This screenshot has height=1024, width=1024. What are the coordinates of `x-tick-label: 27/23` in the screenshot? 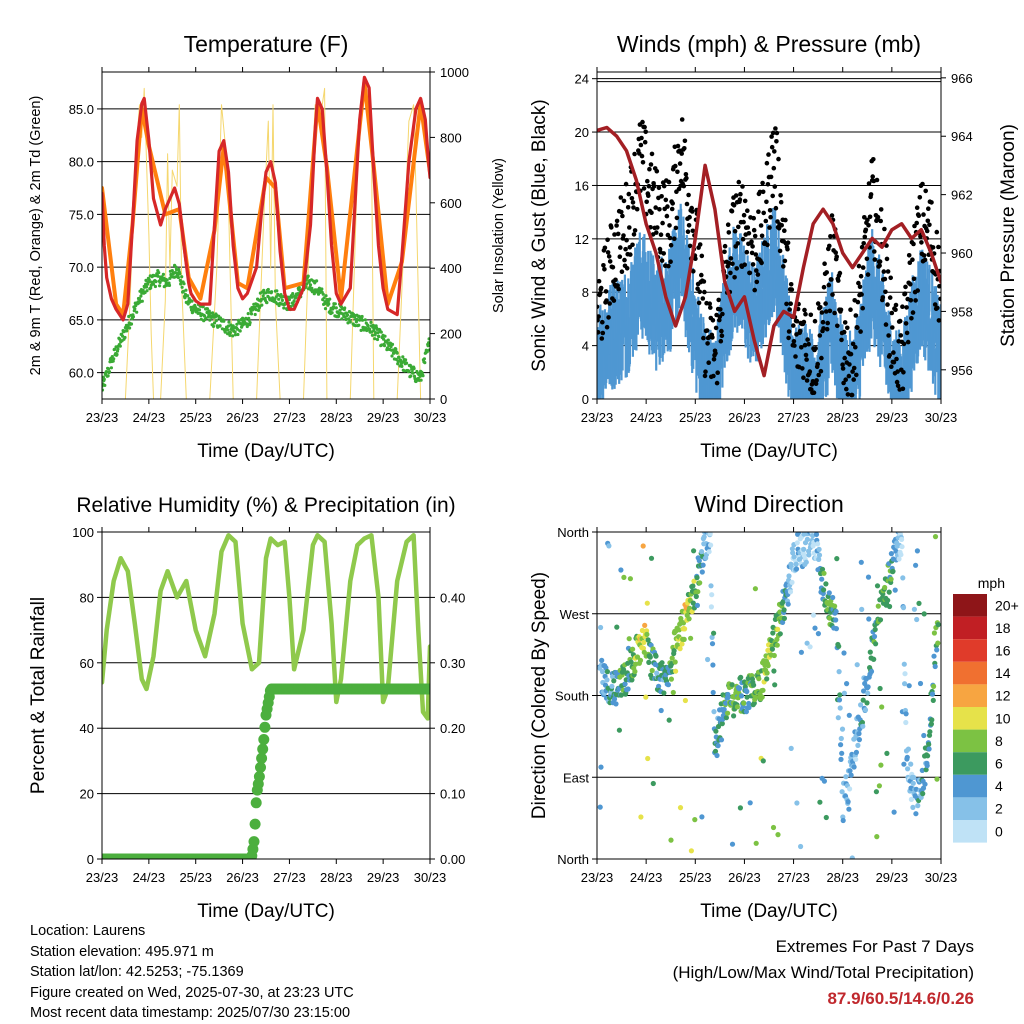 It's located at (289, 877).